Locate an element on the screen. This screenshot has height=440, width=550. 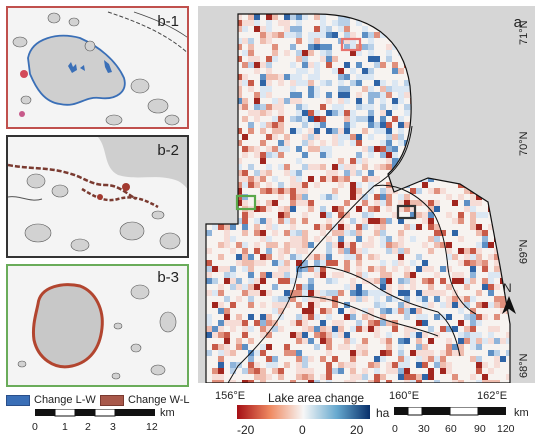
lon-label-156: 156°E is located at coordinates (230, 396).